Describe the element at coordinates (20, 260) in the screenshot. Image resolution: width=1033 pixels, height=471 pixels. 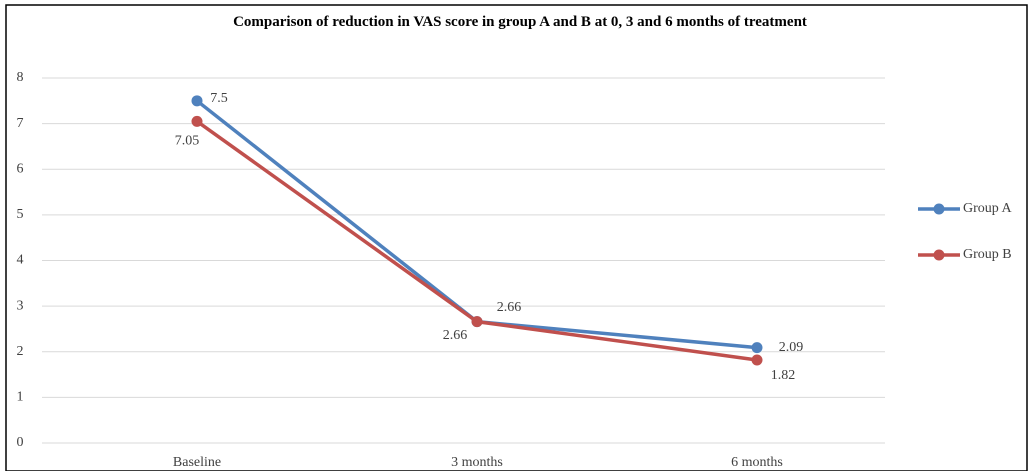
I see `y-tick-label: 4` at that location.